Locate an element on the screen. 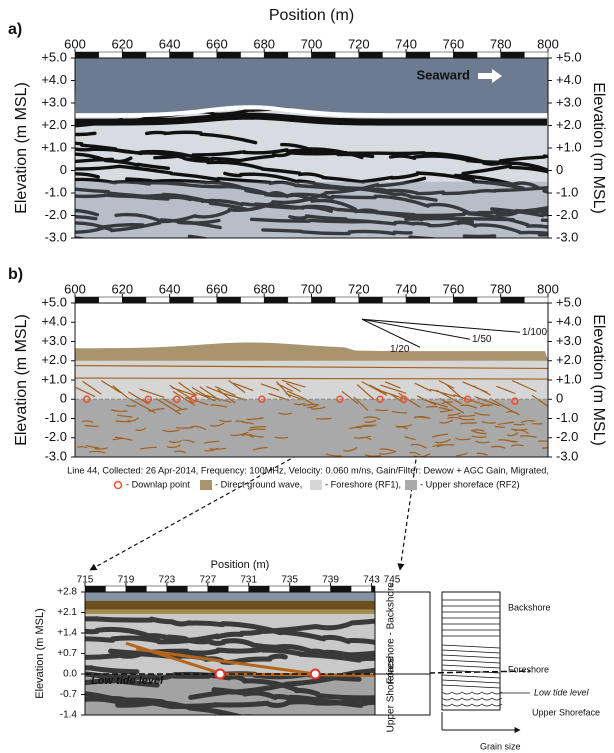 Image resolution: width=614 pixels, height=753 pixels. x-tick-label: 700 is located at coordinates (312, 288).